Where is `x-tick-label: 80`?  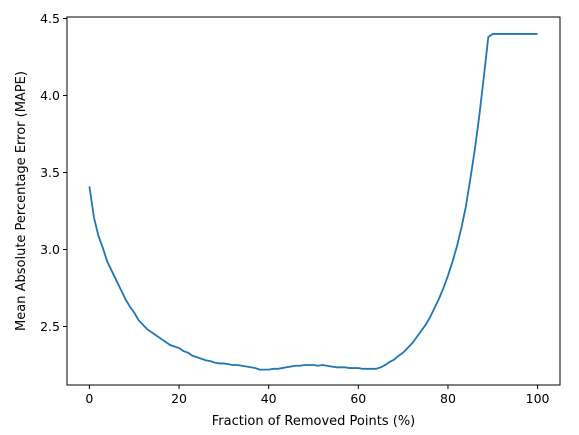
x-tick-label: 80 is located at coordinates (448, 398).